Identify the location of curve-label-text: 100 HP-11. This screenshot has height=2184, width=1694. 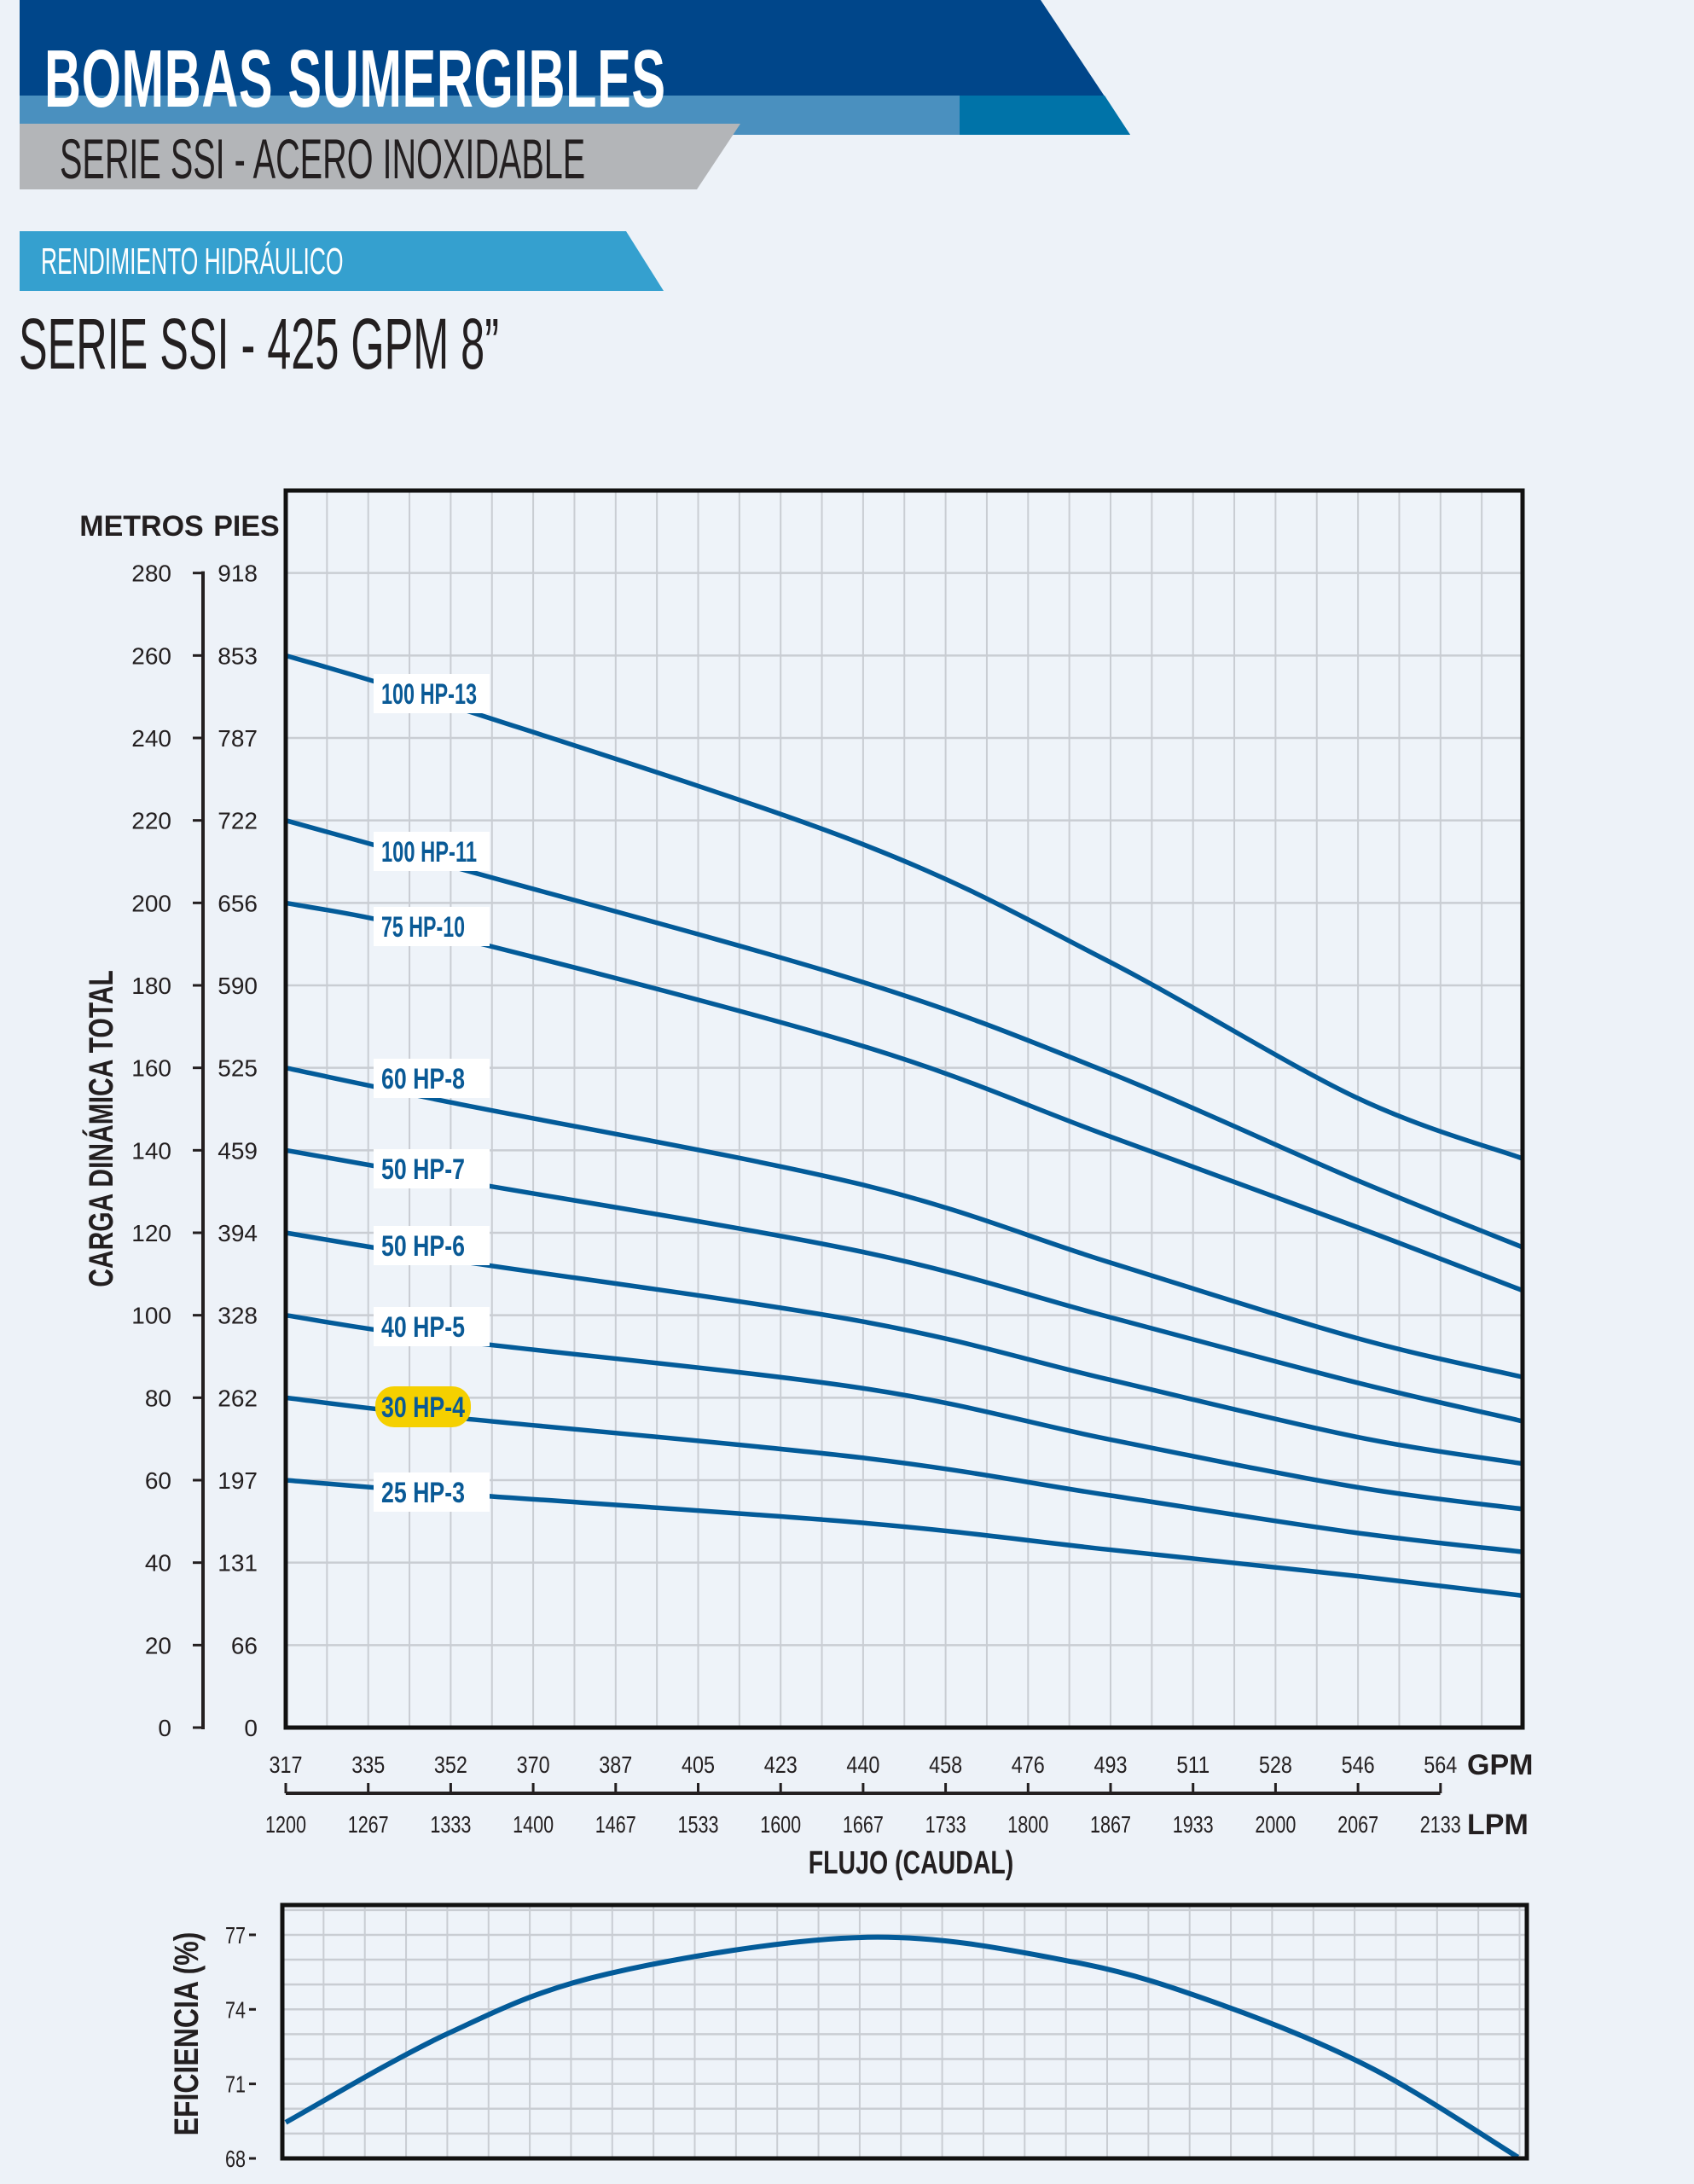
(429, 852).